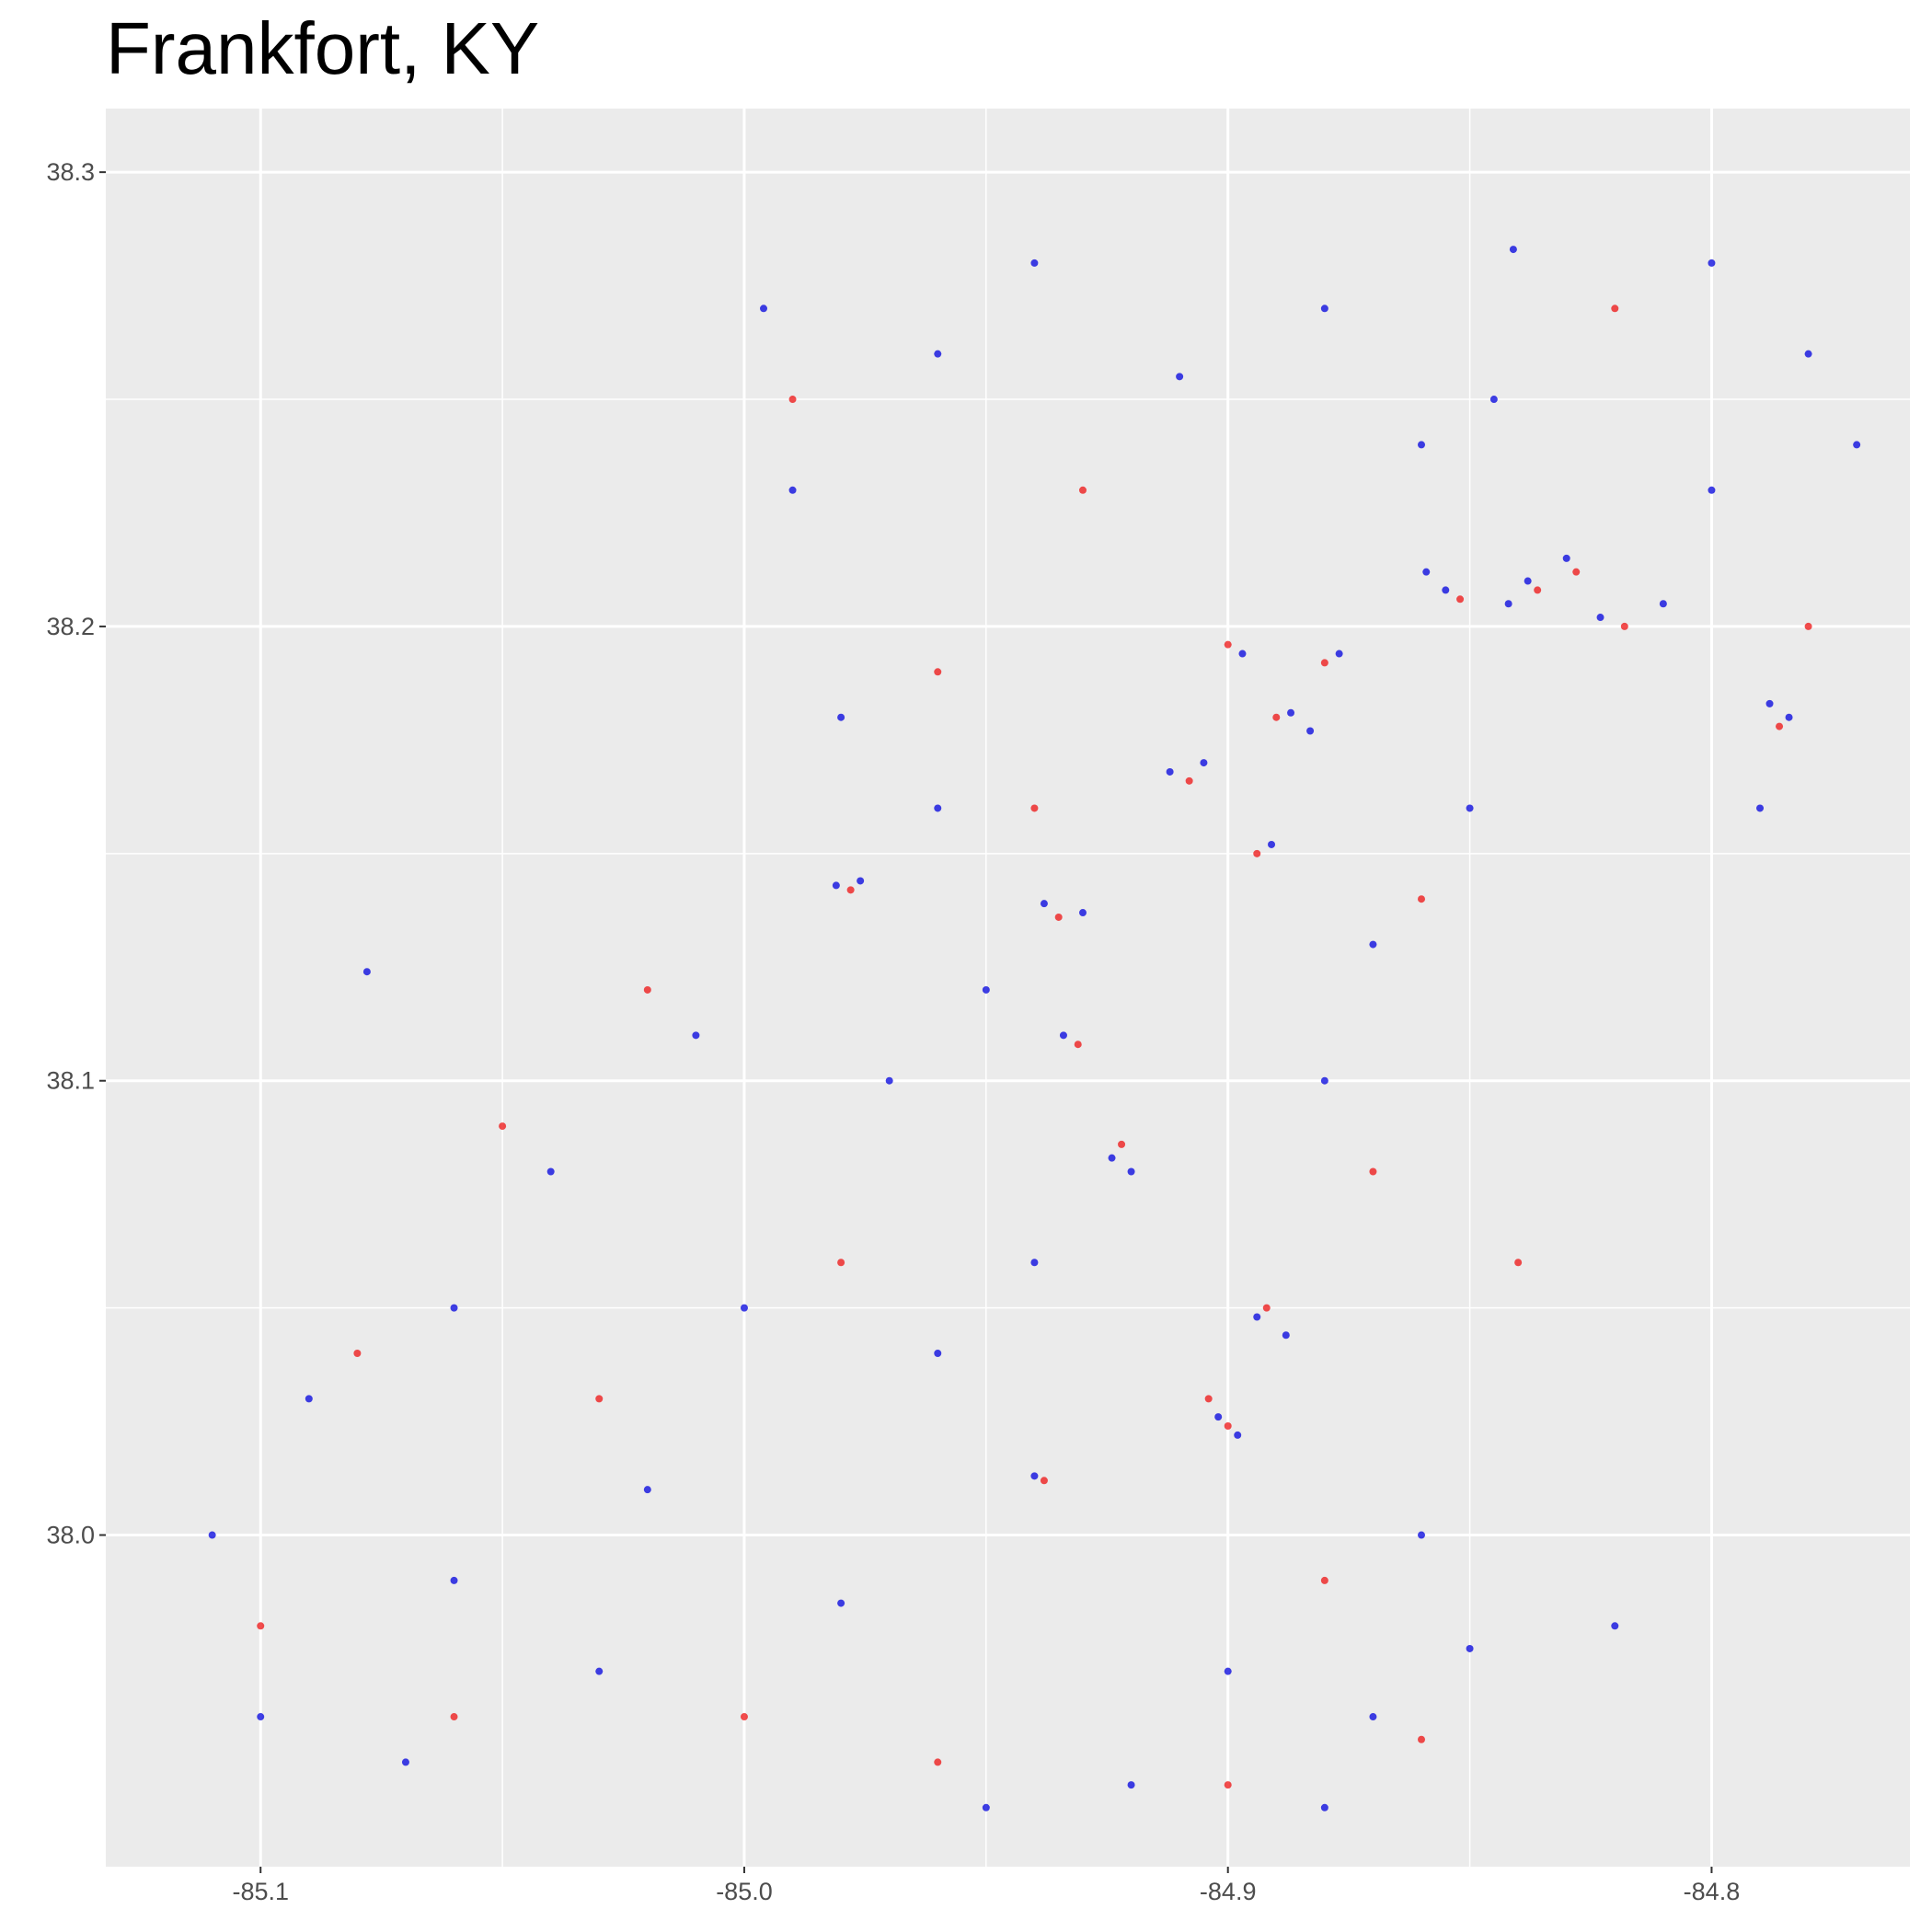  Describe the element at coordinates (1228, 1891) in the screenshot. I see `x-tick-label: -84.9` at that location.